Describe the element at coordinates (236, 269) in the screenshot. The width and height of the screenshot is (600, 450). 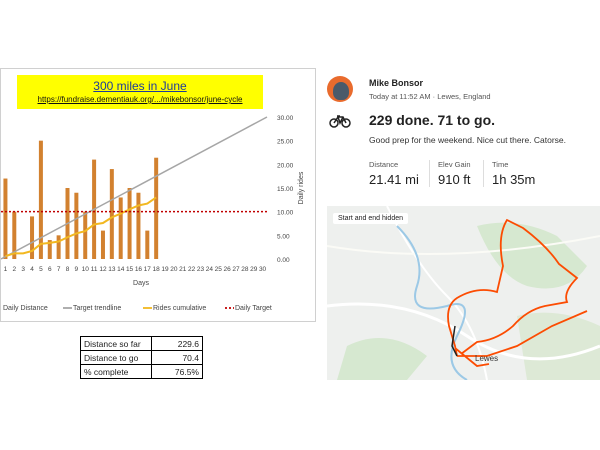
I see `x-tick-label: 27` at that location.